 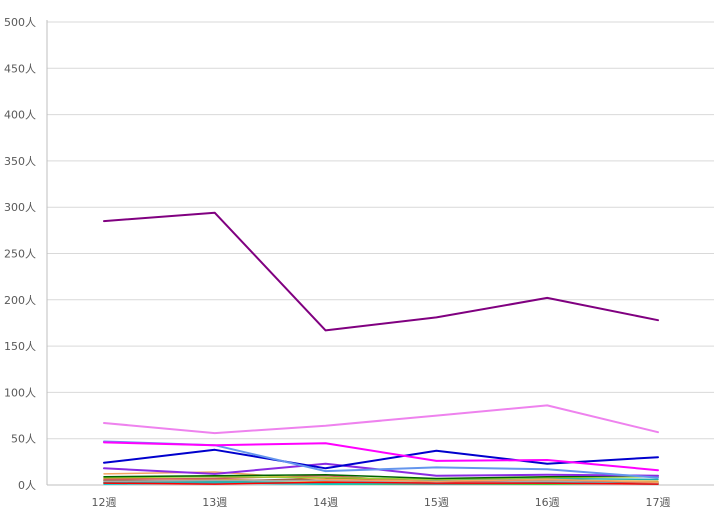 What do you see at coordinates (436, 502) in the screenshot?
I see `x-tick-label: 15週` at bounding box center [436, 502].